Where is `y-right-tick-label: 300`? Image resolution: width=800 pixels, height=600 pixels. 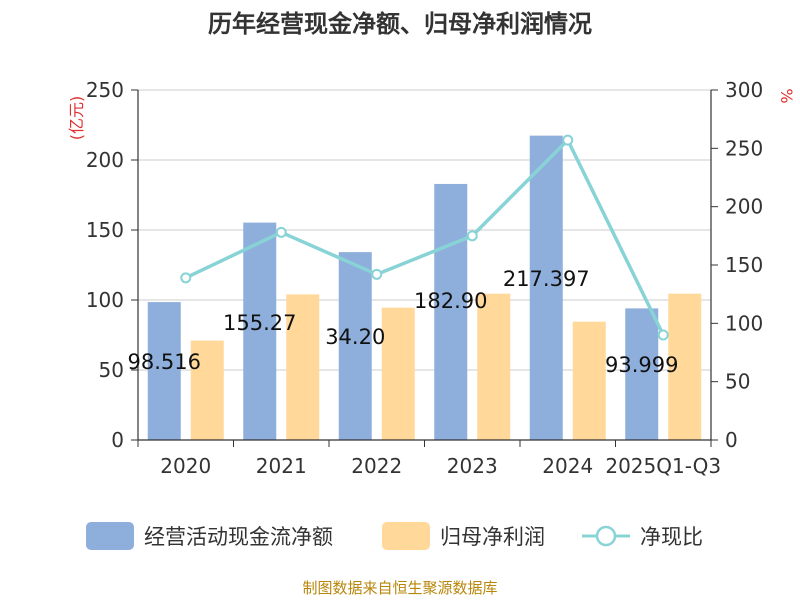 y-right-tick-label: 300 is located at coordinates (744, 90).